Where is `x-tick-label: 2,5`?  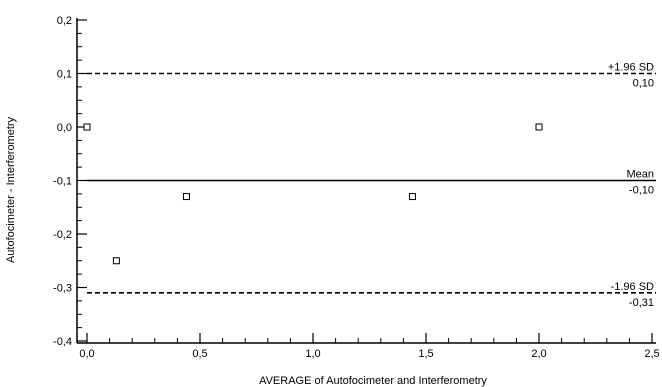
x-tick-label: 2,5 is located at coordinates (651, 354).